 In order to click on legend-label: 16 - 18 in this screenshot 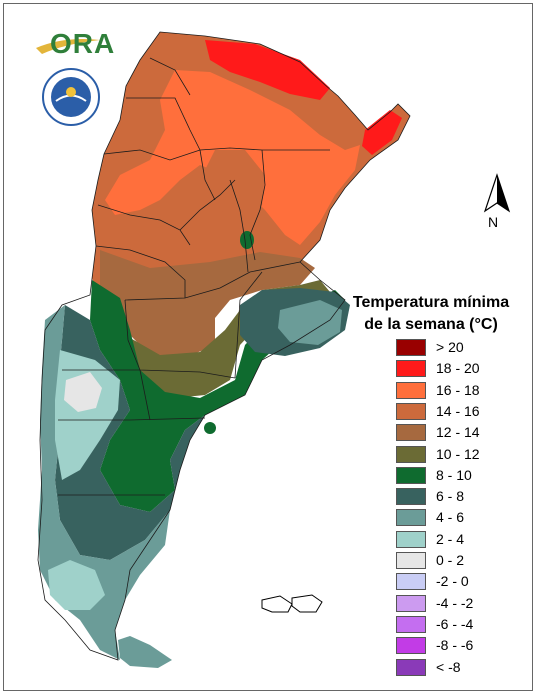, I will do `click(458, 389)`.